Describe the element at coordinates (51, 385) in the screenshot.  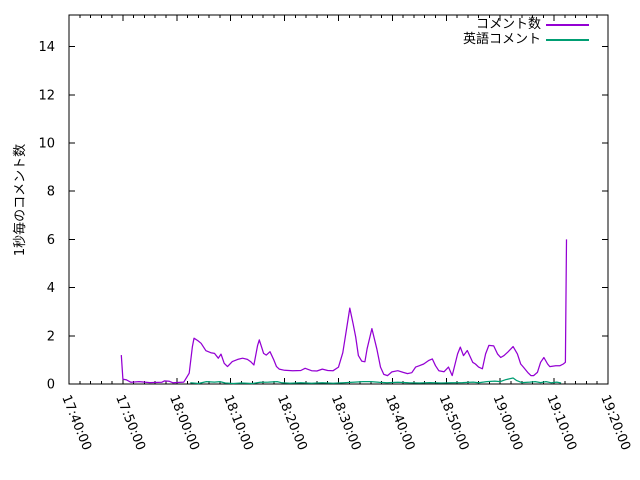
I see `y-axis-tick-label: 0` at that location.